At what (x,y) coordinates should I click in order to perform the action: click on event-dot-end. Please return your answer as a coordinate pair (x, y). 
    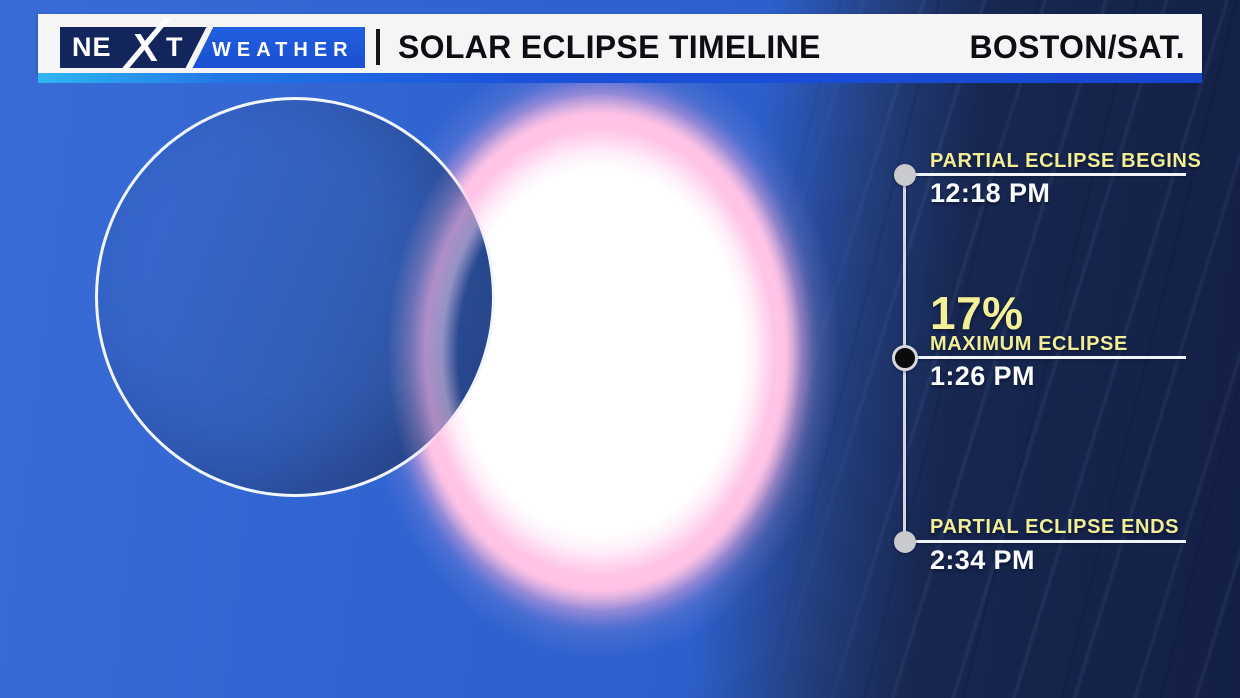
    Looking at the image, I should click on (905, 542).